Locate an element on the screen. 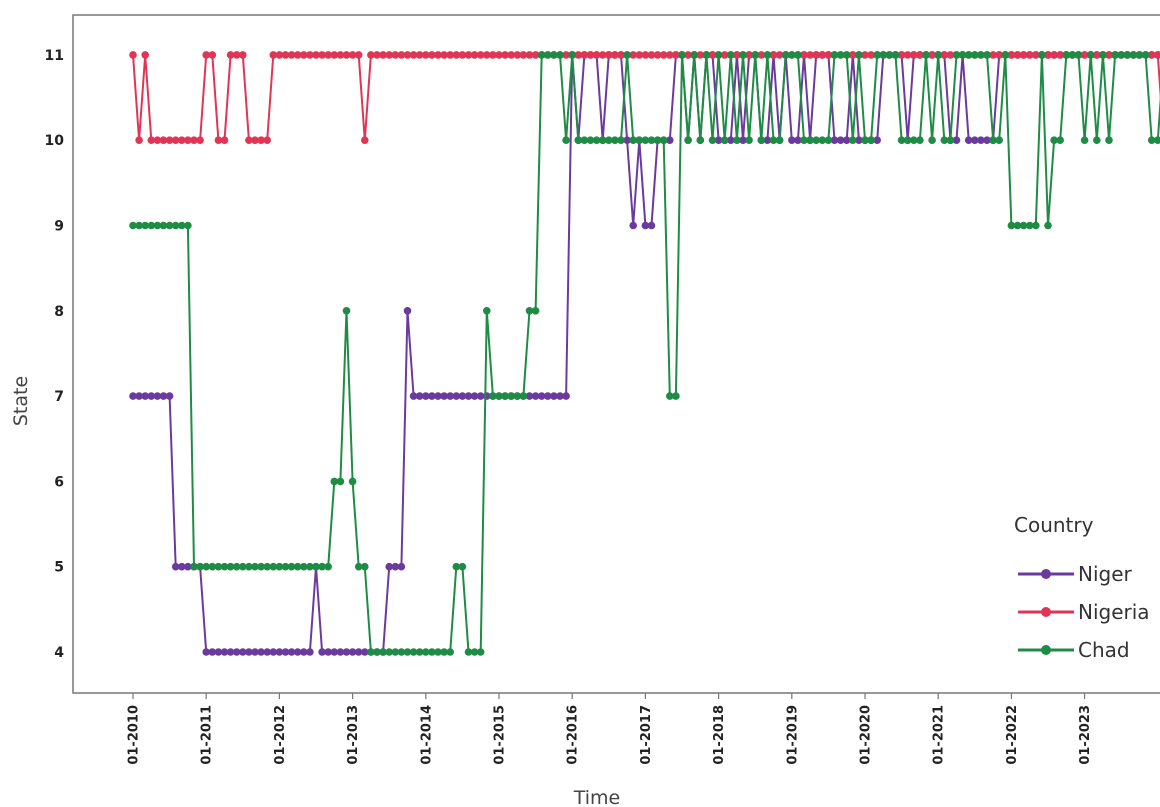 The image size is (1160, 807). legend-title: Country is located at coordinates (1054, 525).